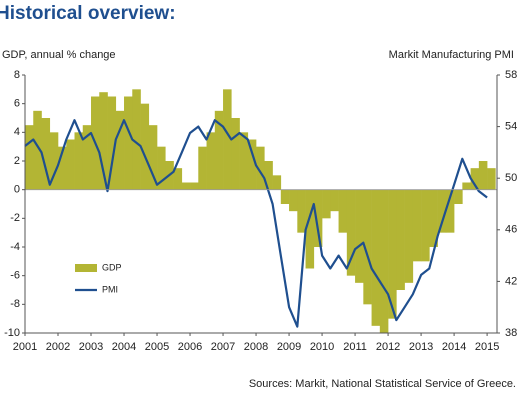 The image size is (530, 404). Describe the element at coordinates (17, 104) in the screenshot. I see `y-tick-label: 6` at that location.